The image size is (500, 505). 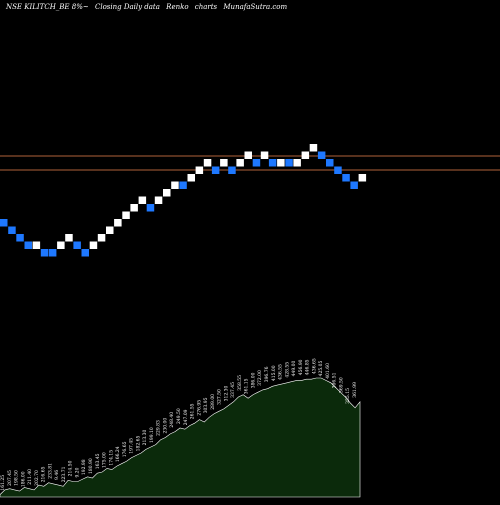 I want to click on price-label: 396.76, so click(x=267, y=374).